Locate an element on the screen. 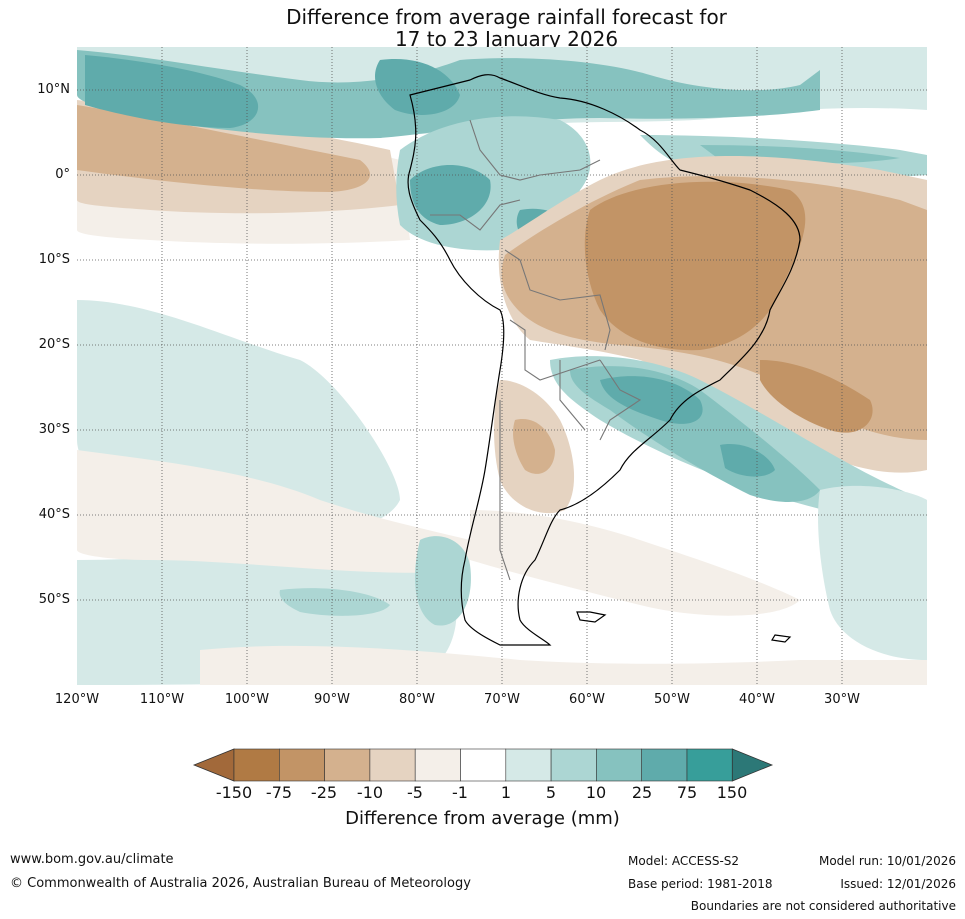 This screenshot has width=965, height=919. anomaly-southeast-ocean-light-teal is located at coordinates (872, 572).